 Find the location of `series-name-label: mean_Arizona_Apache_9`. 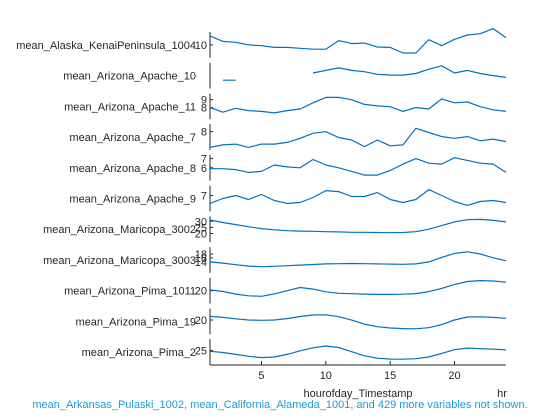

series-name-label: mean_Arizona_Apache_9 is located at coordinates (132, 200).